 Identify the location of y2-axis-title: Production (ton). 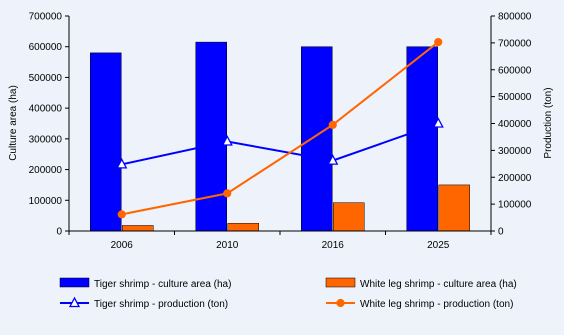
(548, 122).